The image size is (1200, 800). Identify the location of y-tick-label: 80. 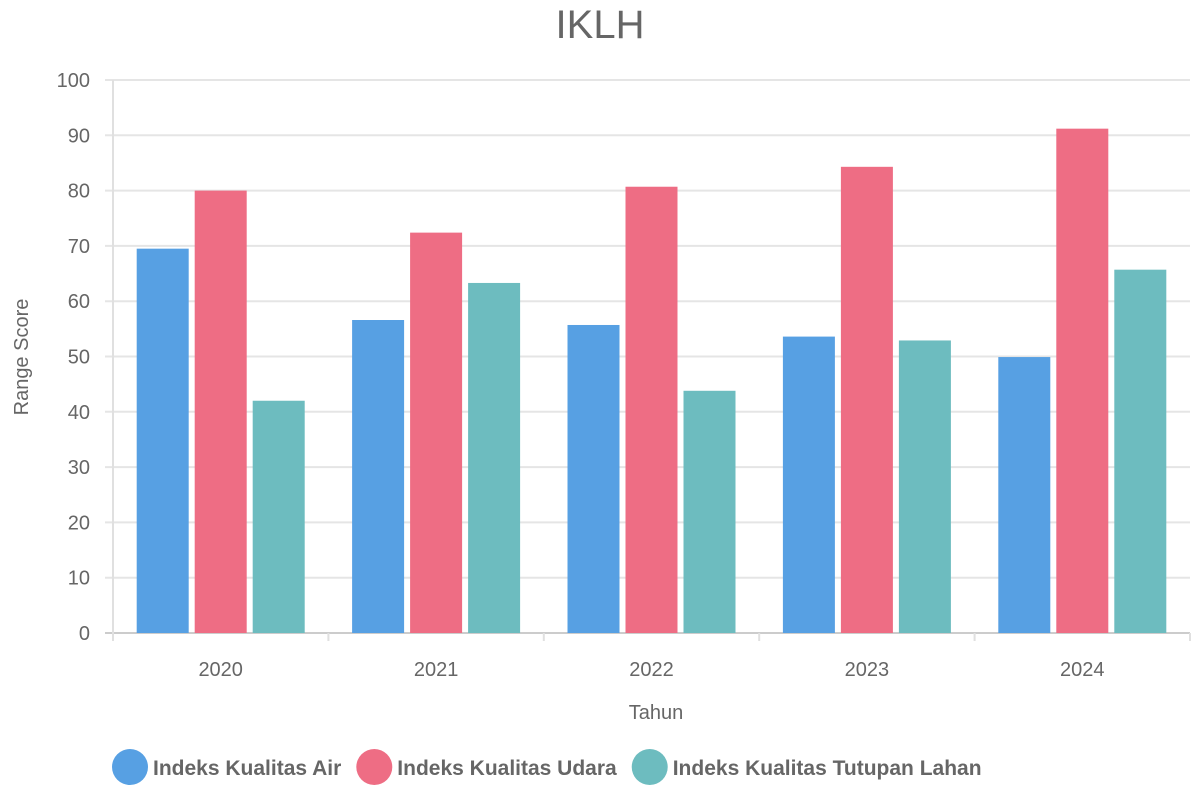
(79, 192).